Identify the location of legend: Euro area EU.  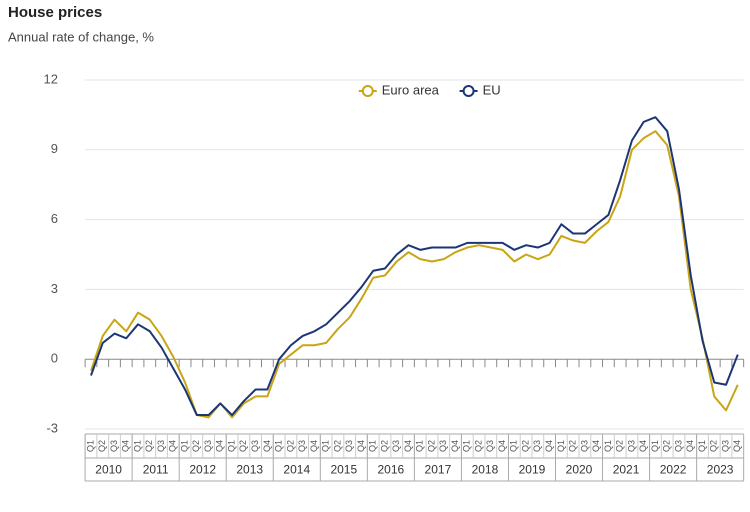
(429, 89).